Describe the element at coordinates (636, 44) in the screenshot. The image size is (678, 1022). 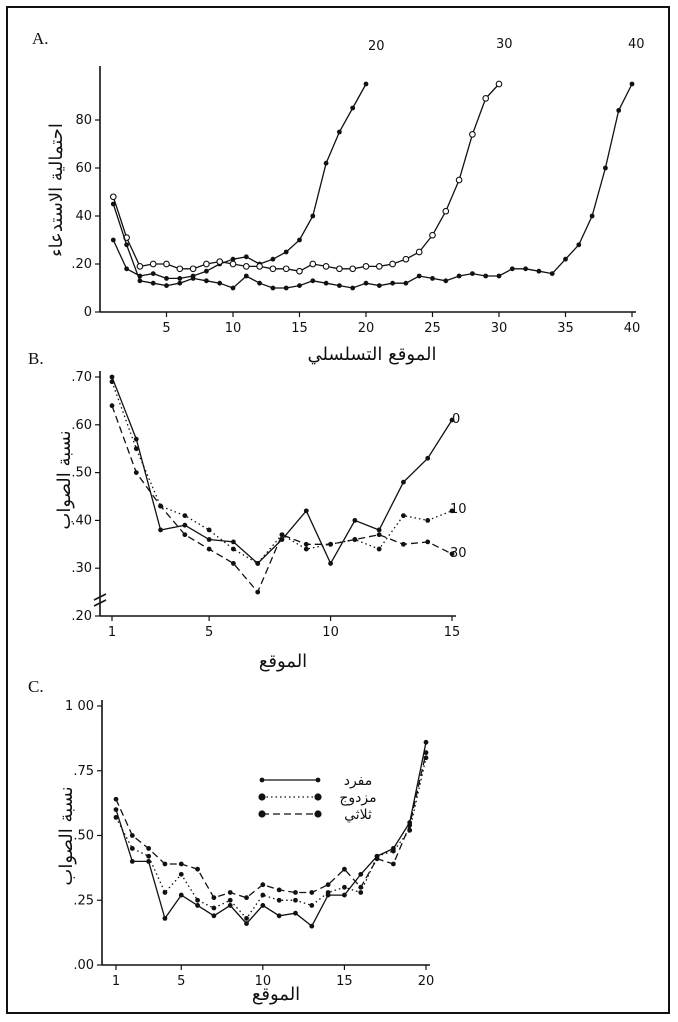
I see `series-label: 40` at that location.